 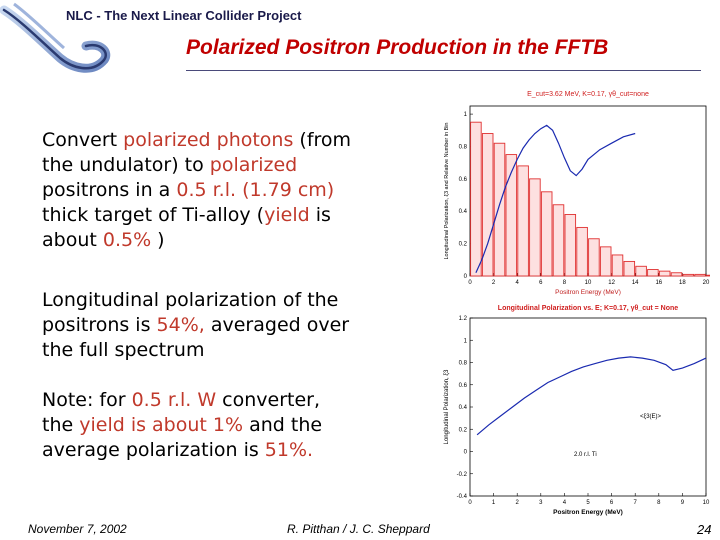 I want to click on text: Note: for, so click(x=87, y=400).